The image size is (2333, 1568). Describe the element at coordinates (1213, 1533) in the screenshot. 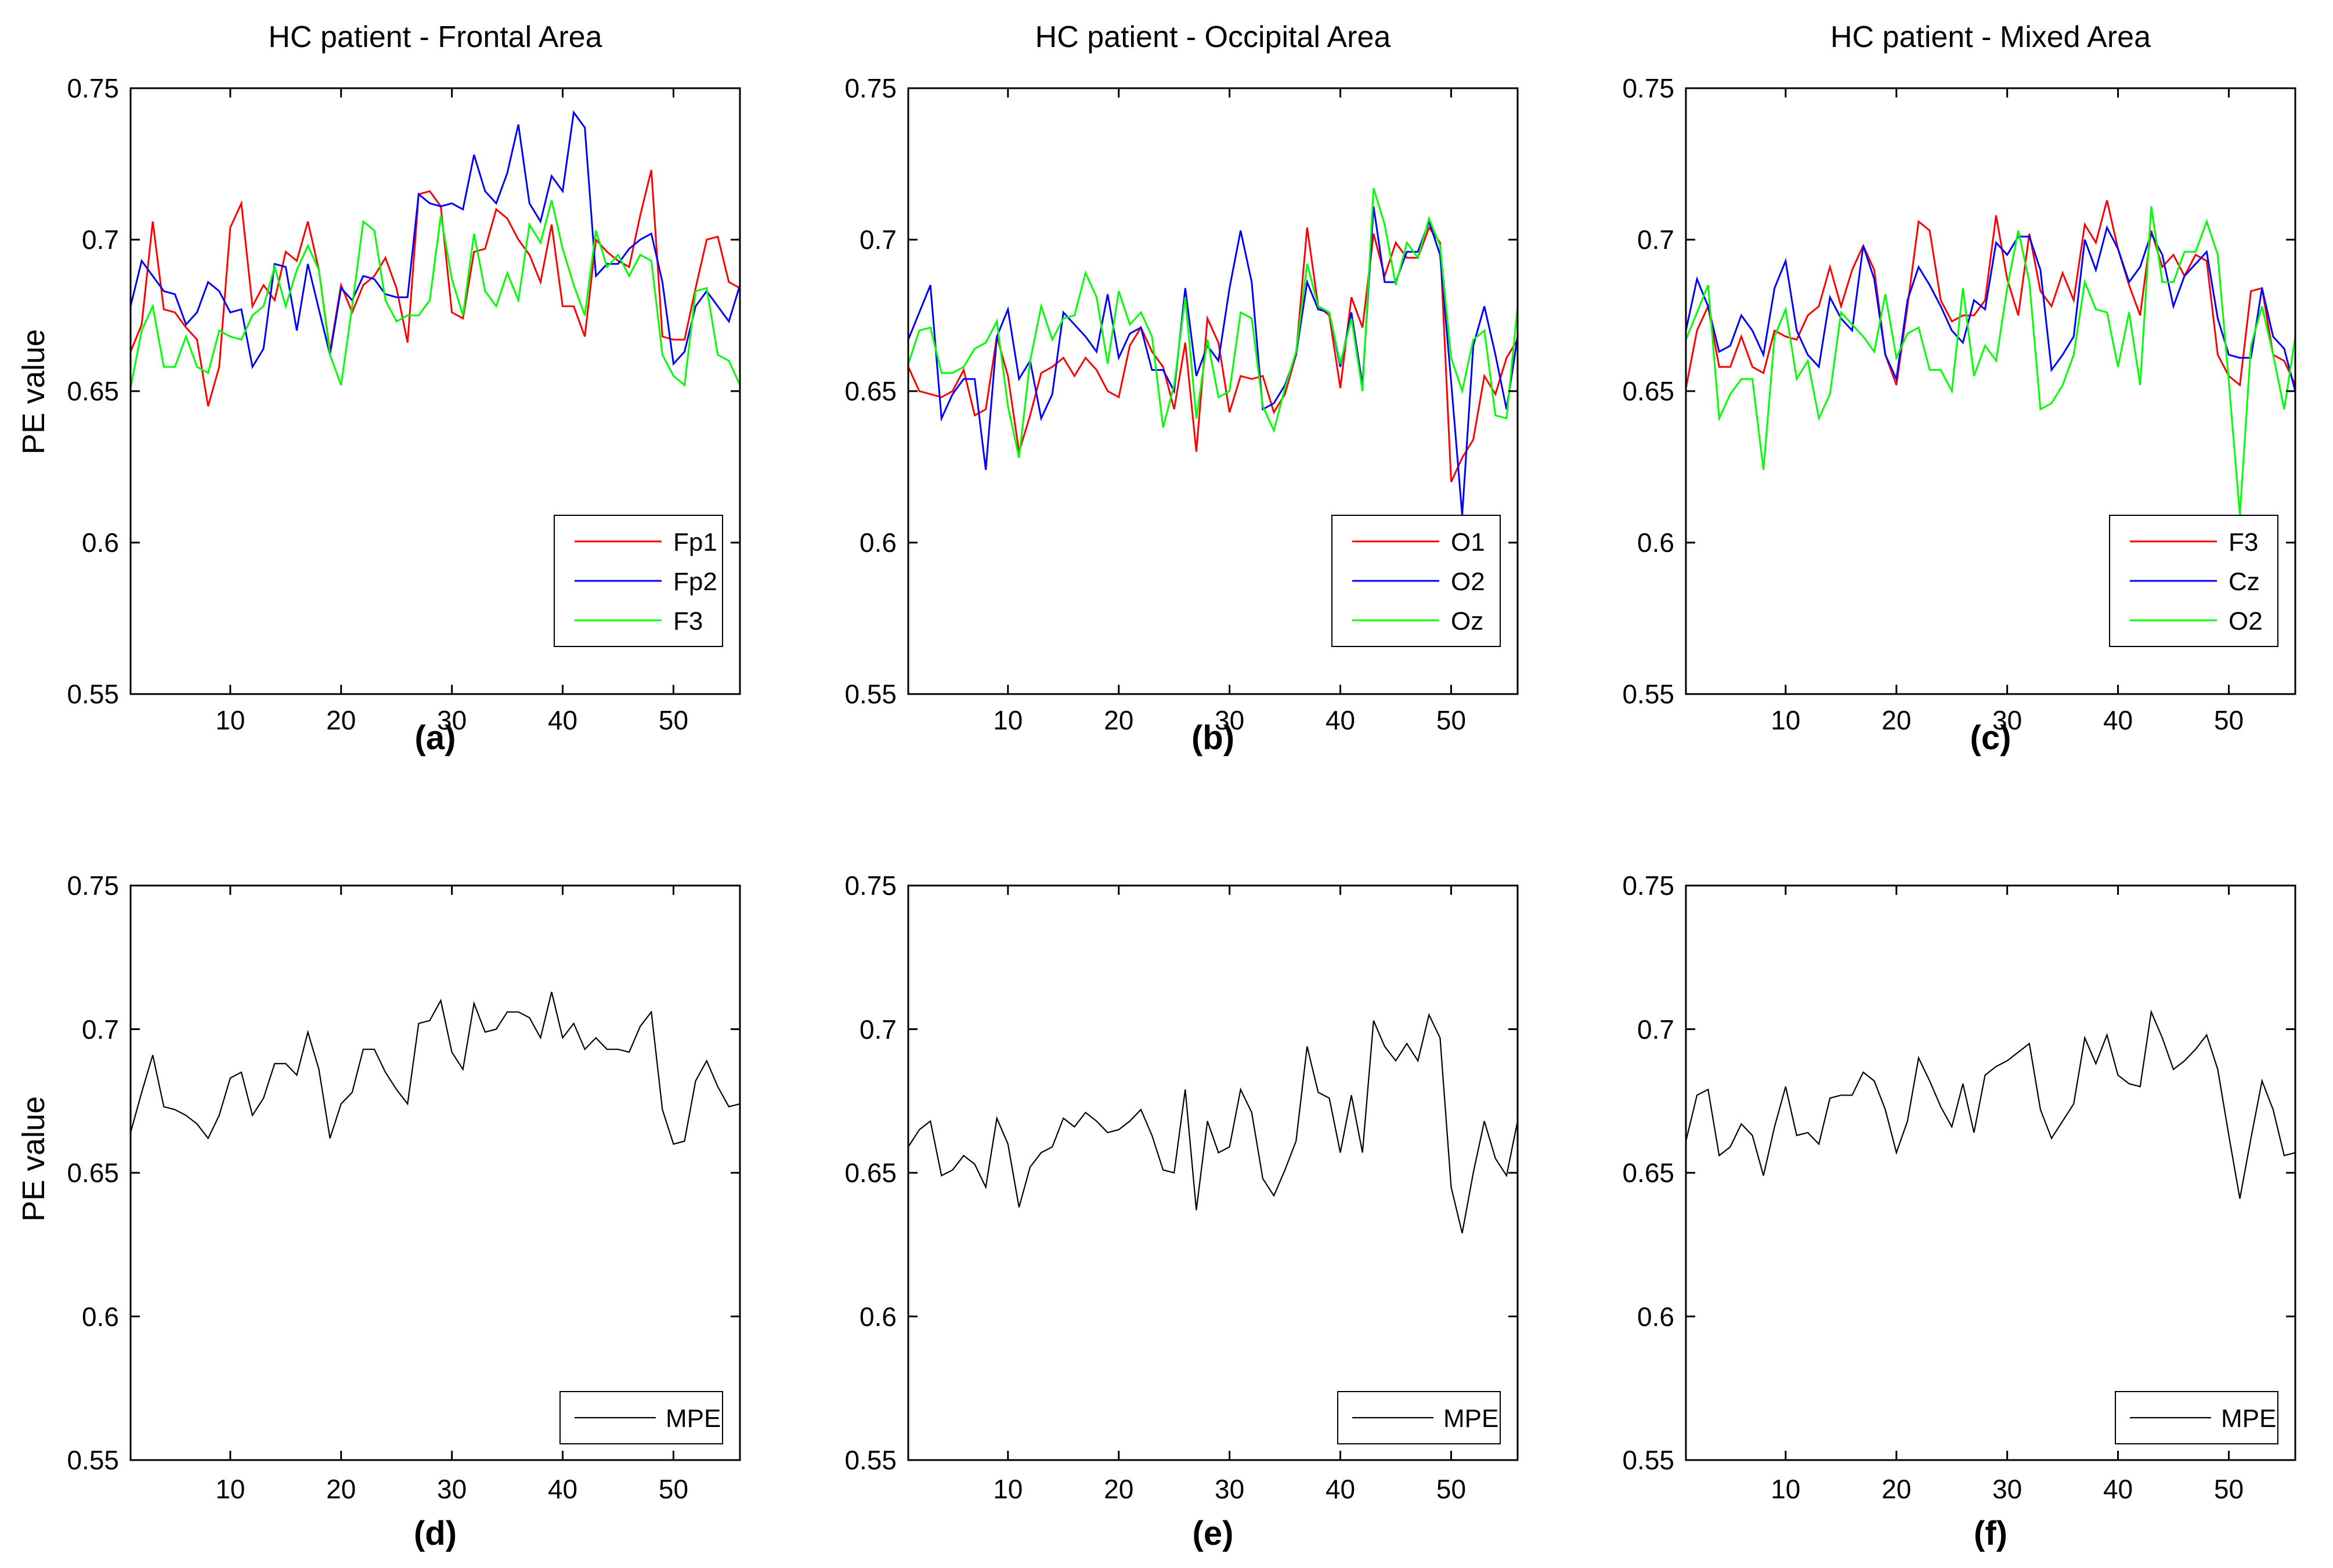

I see `panel-e-letter: (e)` at that location.